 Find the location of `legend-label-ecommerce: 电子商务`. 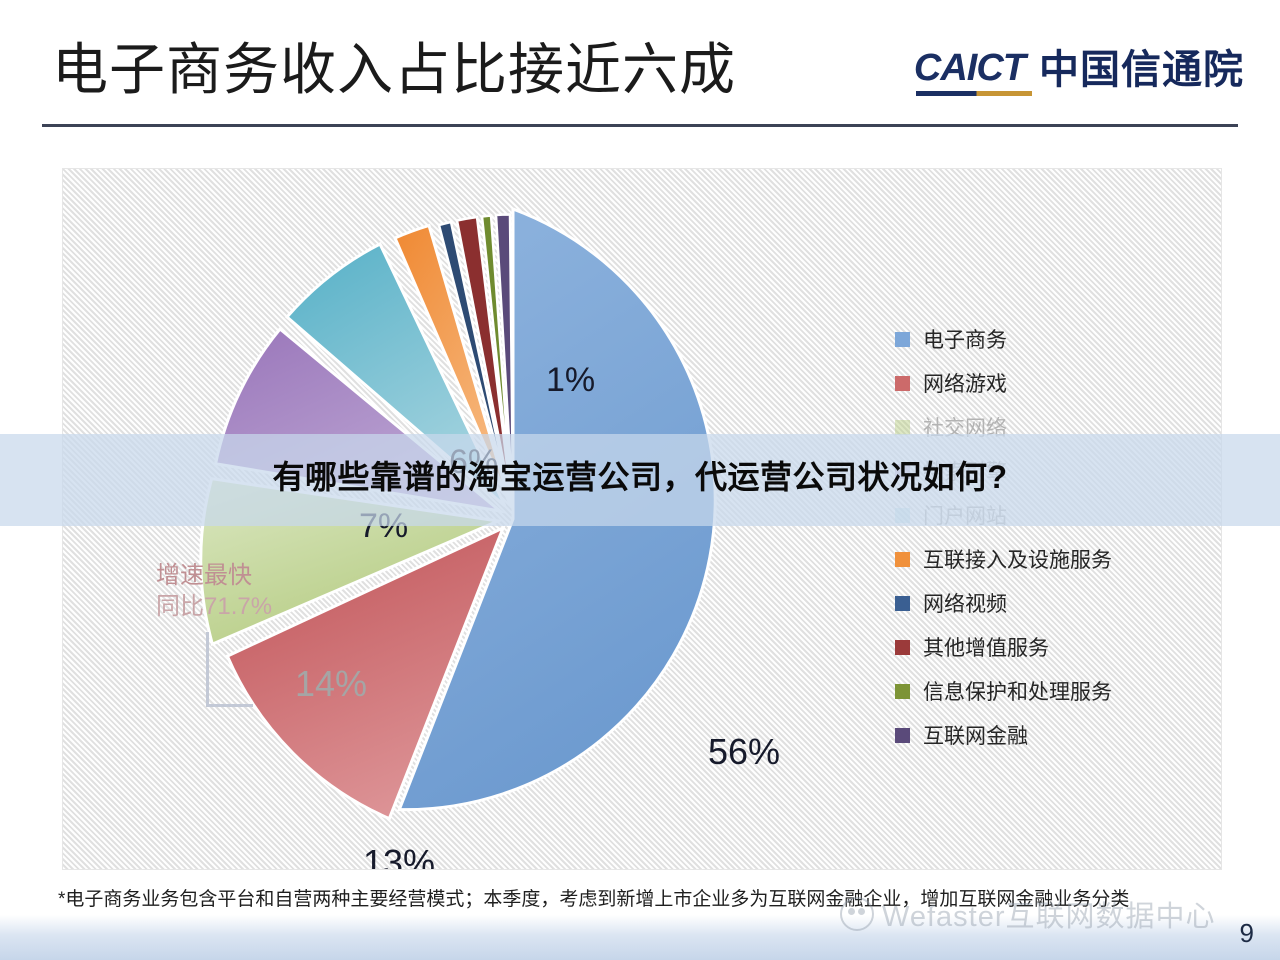

legend-label-ecommerce: 电子商务 is located at coordinates (965, 340).